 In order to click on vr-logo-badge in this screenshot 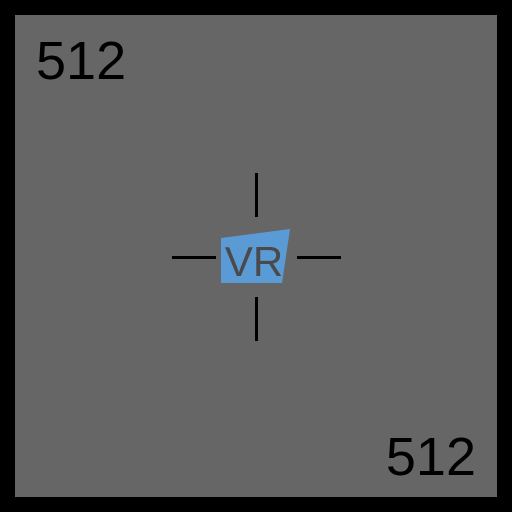, I will do `click(255, 256)`.